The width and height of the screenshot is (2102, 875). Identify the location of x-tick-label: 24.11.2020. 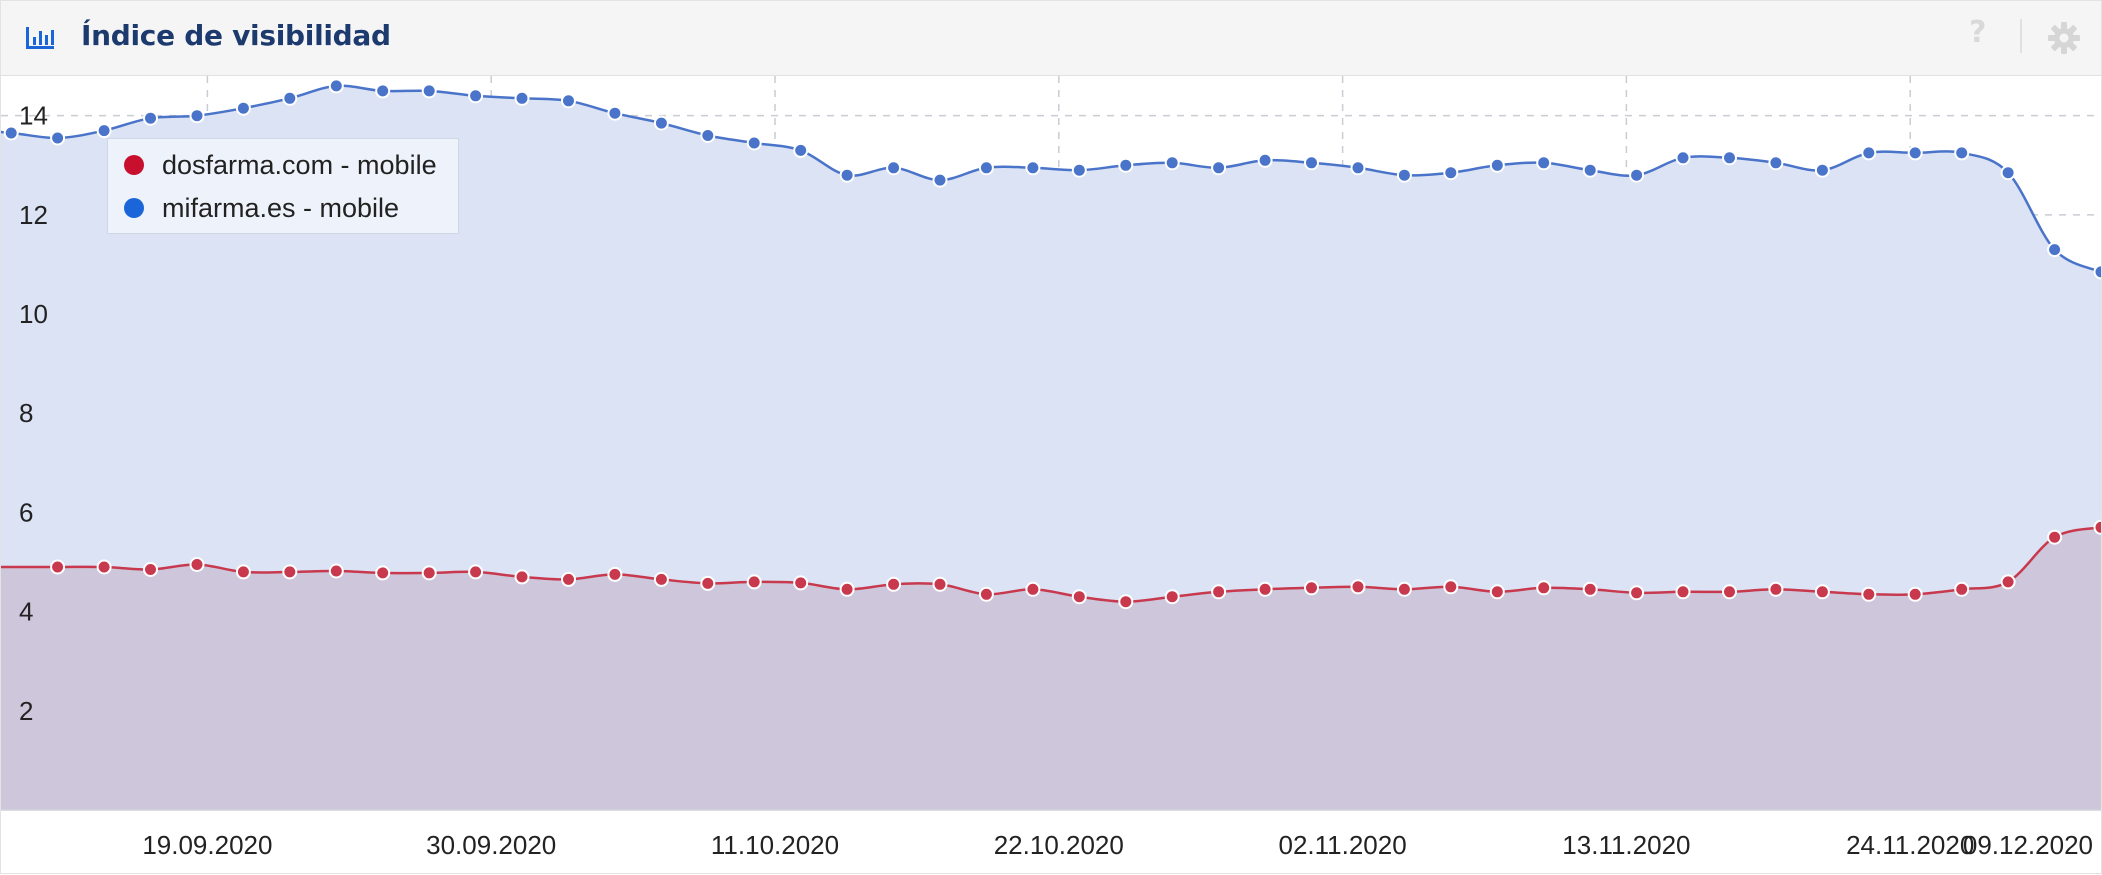
(1910, 845).